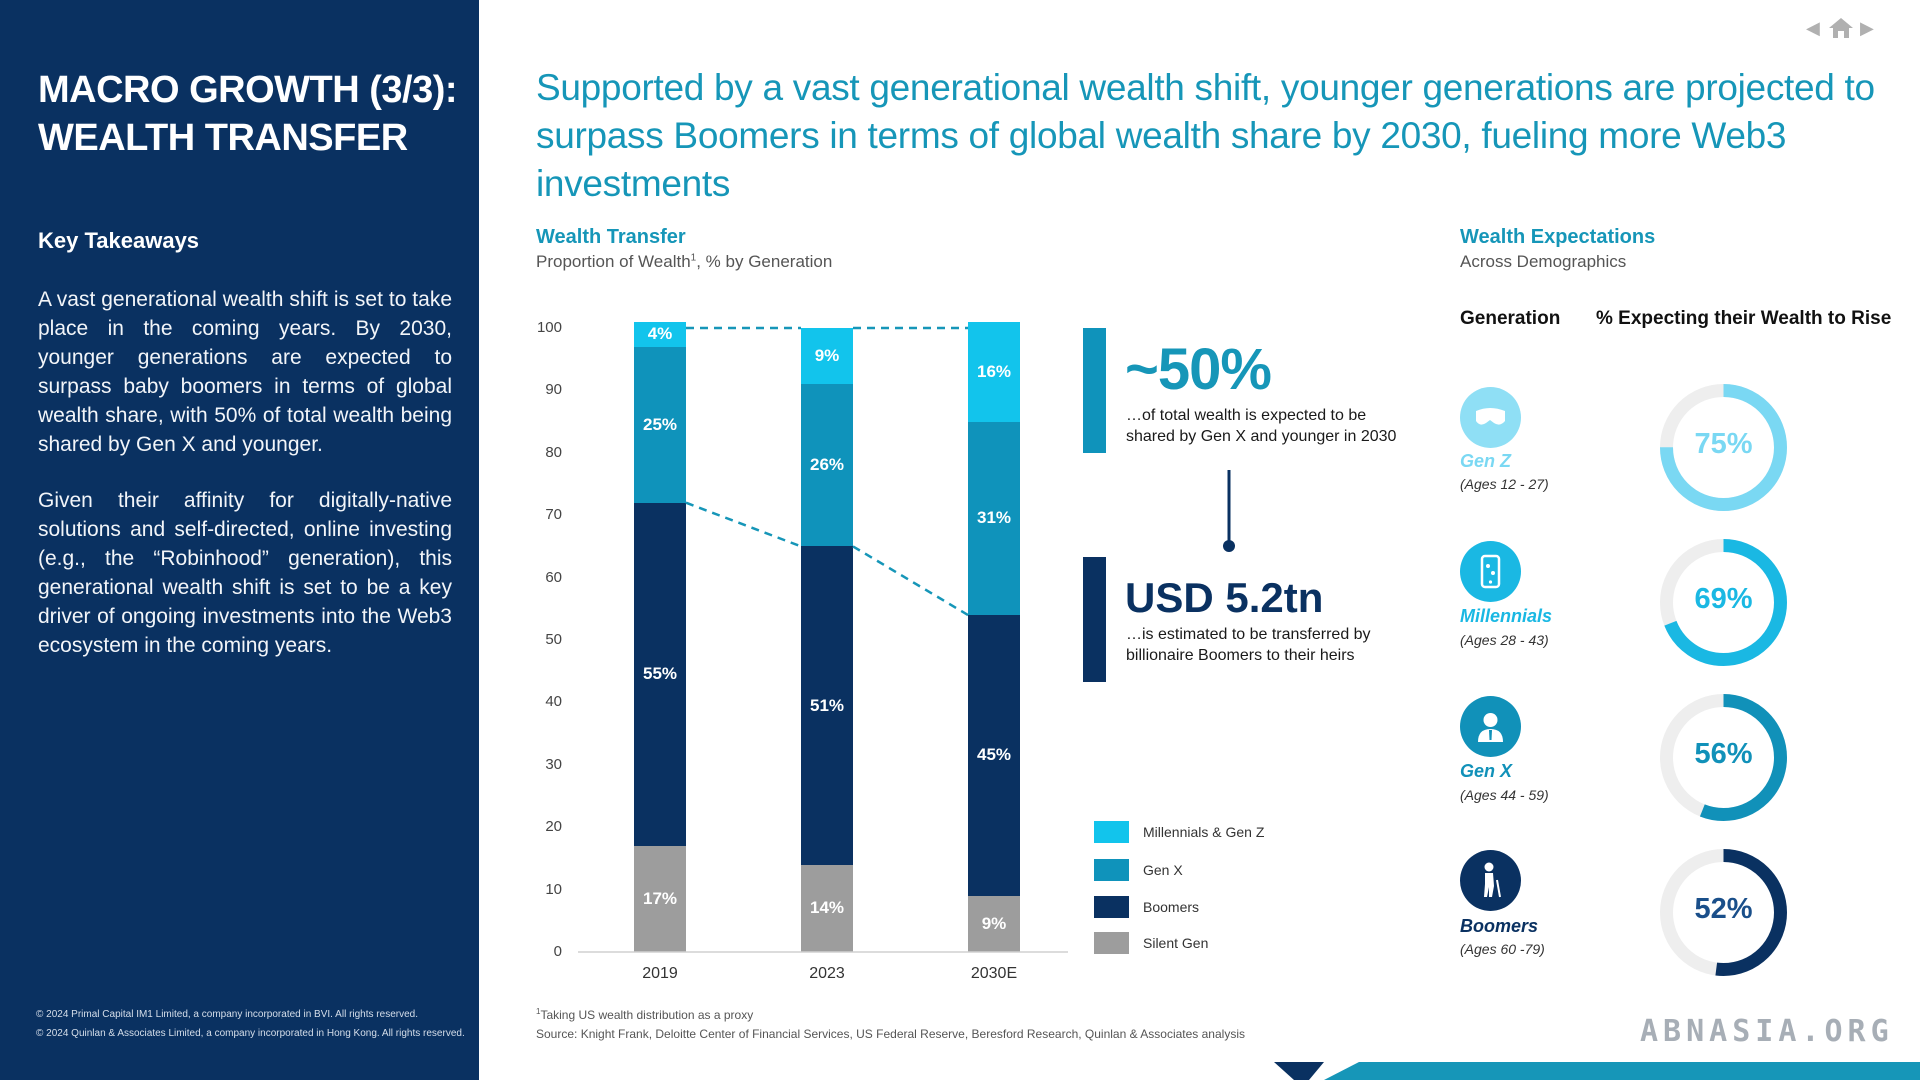 The height and width of the screenshot is (1080, 1920). What do you see at coordinates (660, 674) in the screenshot?
I see `bar-data-label: 55%` at bounding box center [660, 674].